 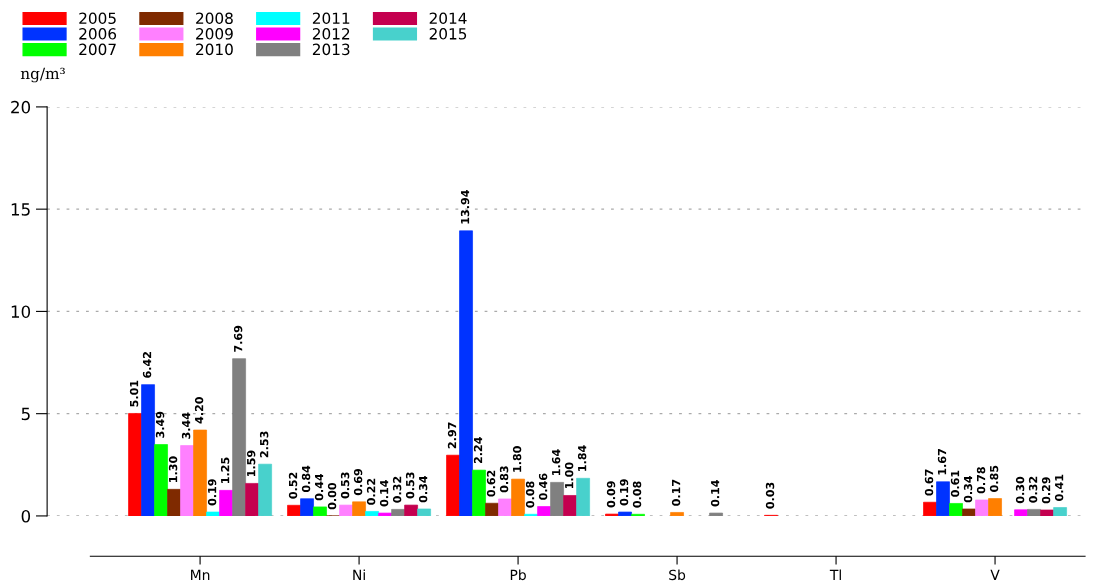 What do you see at coordinates (968, 489) in the screenshot?
I see `data-label: 0.34` at bounding box center [968, 489].